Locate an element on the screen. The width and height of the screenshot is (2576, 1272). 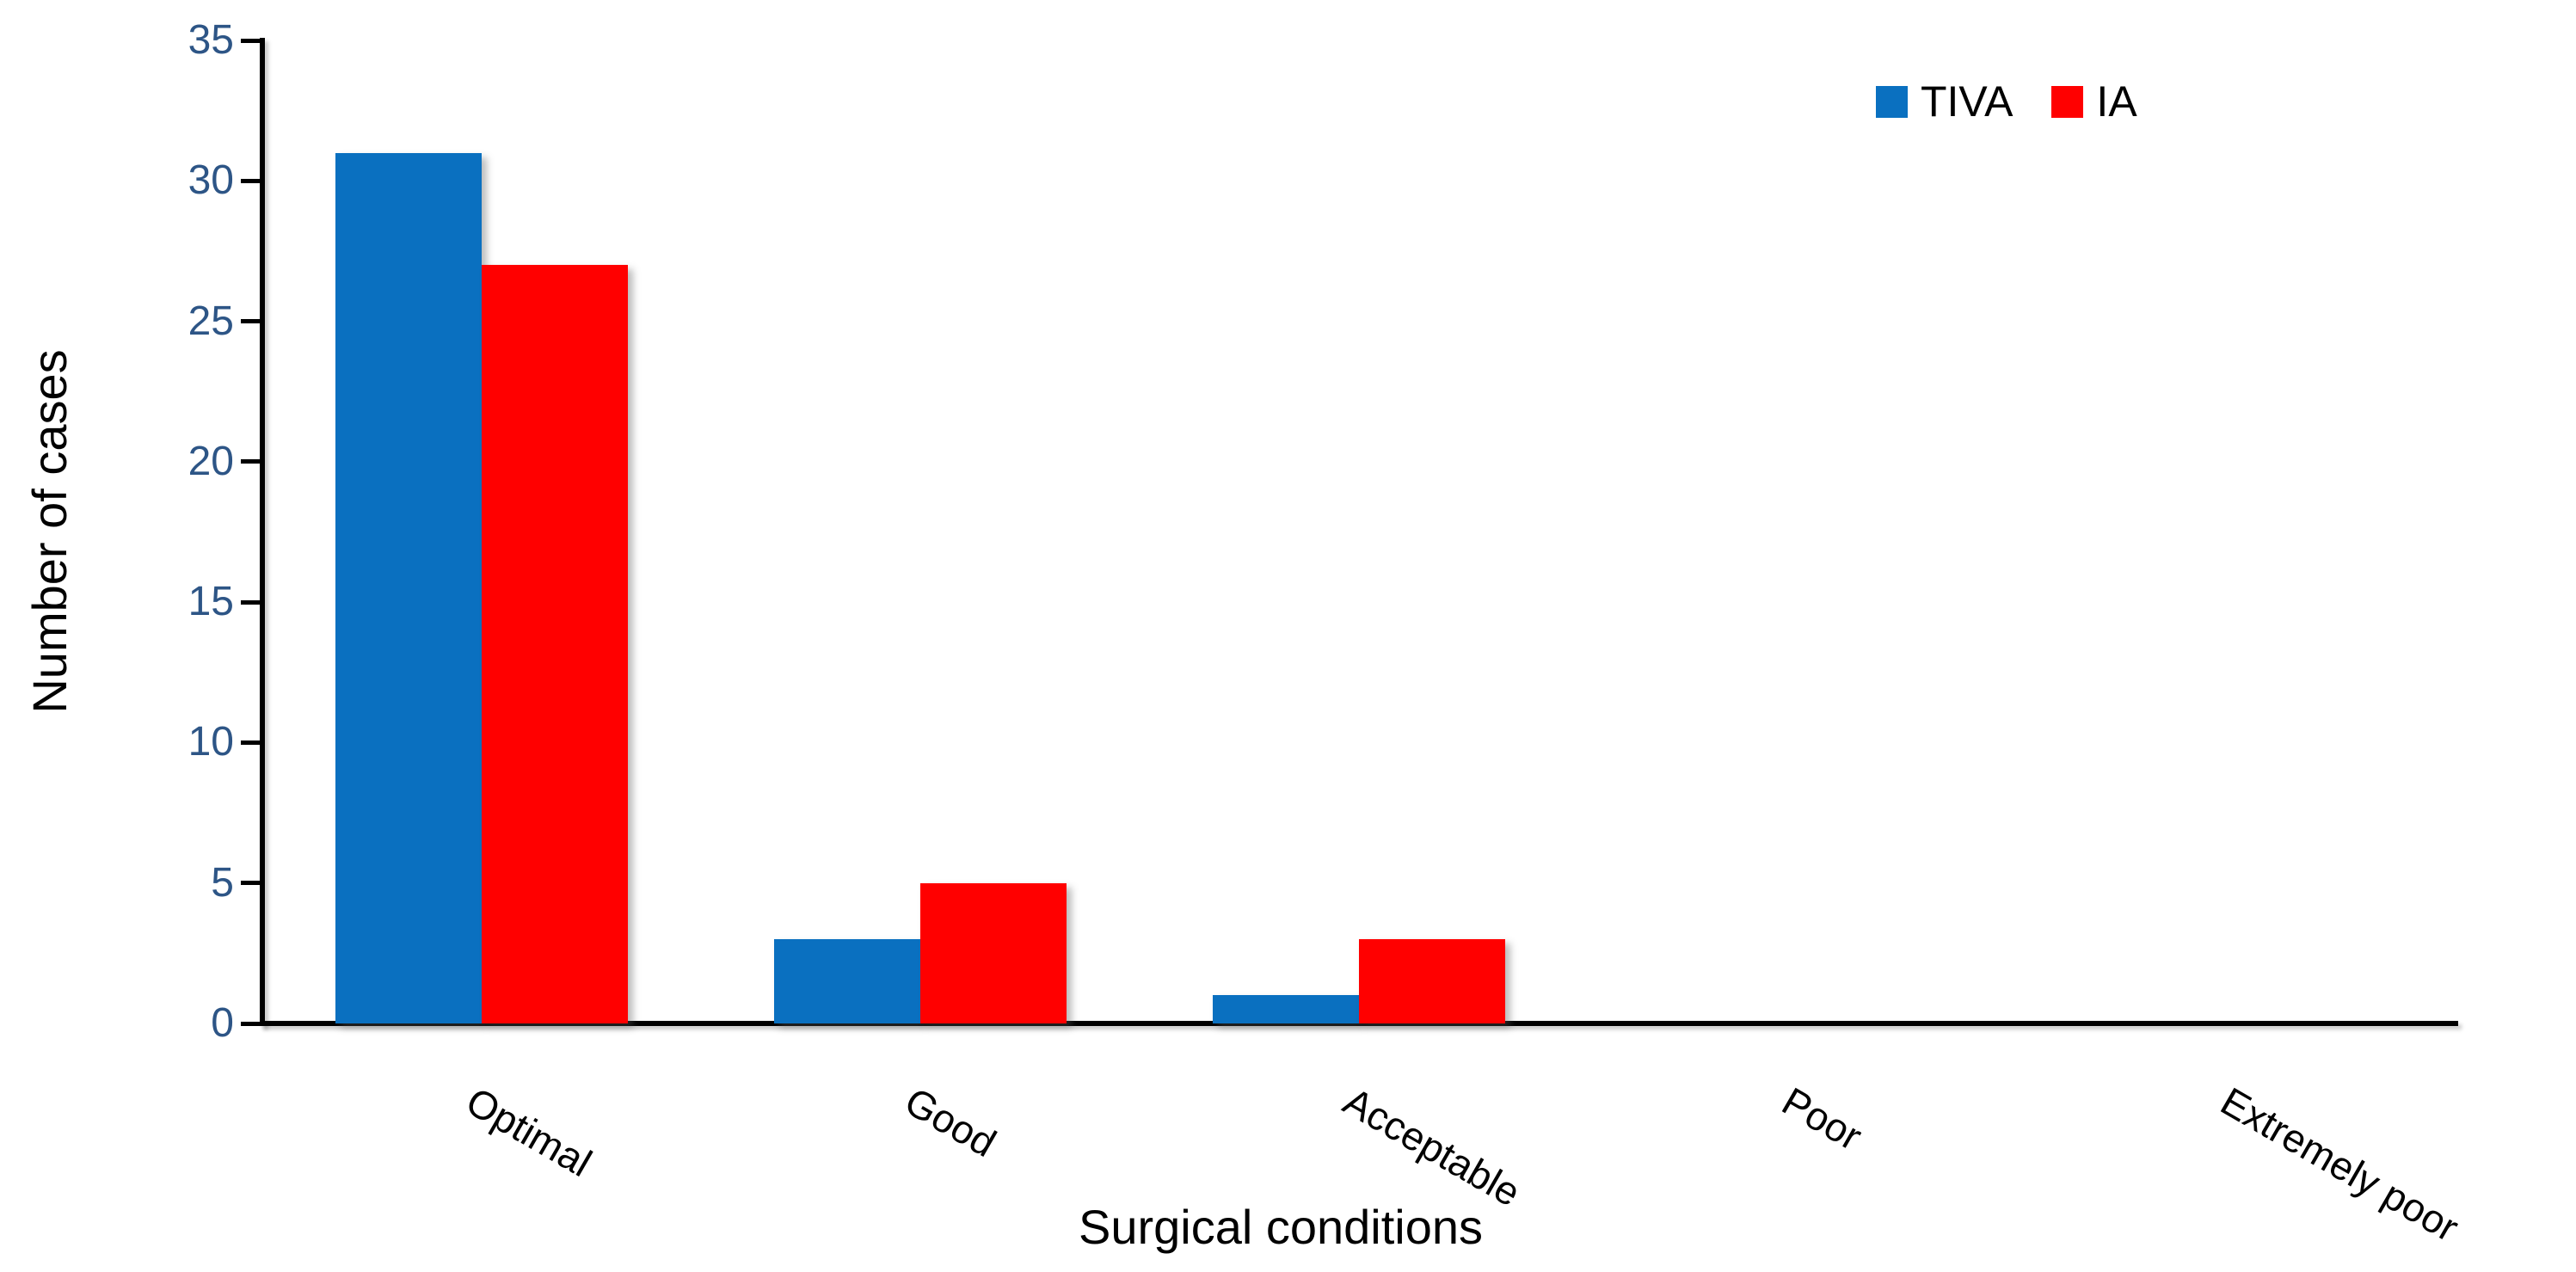
y-tick-label: 30 is located at coordinates (211, 180).